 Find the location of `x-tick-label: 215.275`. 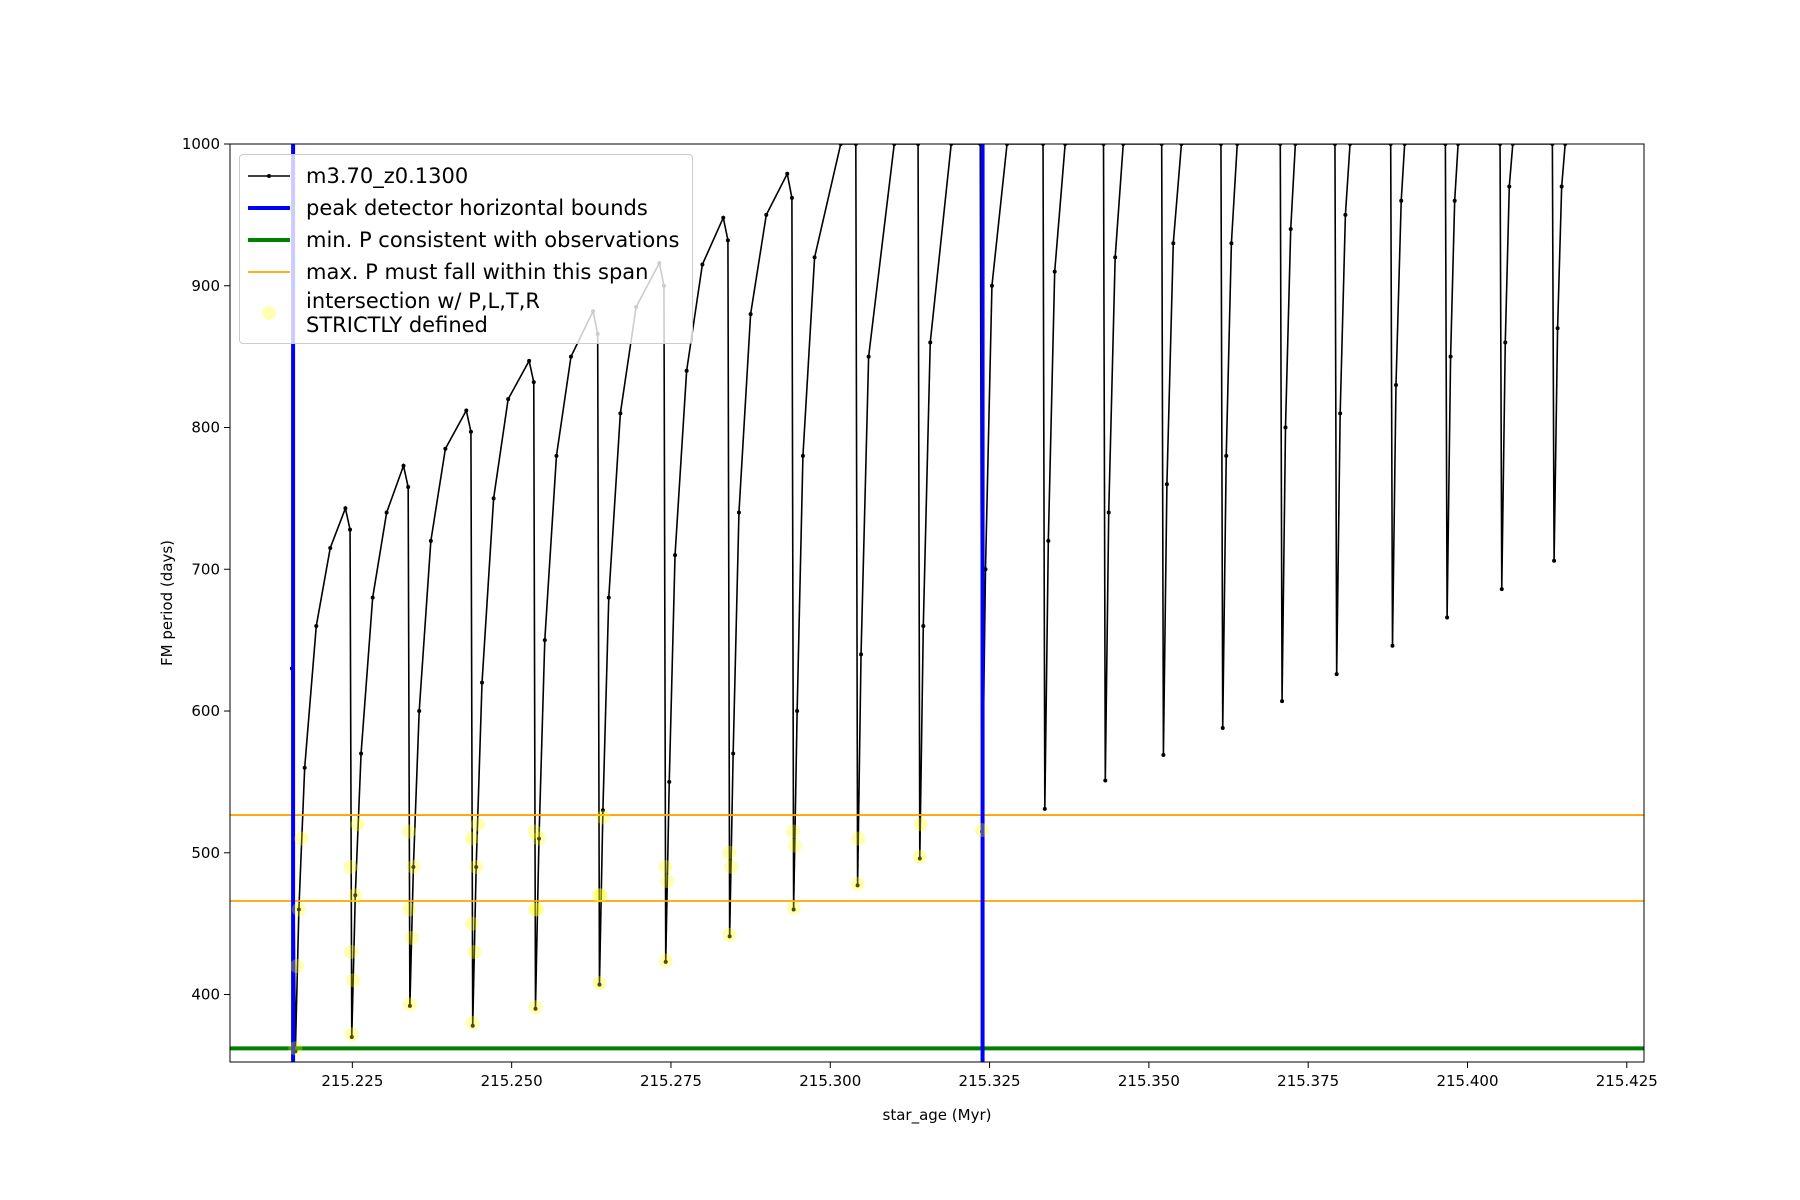

x-tick-label: 215.275 is located at coordinates (671, 1081).